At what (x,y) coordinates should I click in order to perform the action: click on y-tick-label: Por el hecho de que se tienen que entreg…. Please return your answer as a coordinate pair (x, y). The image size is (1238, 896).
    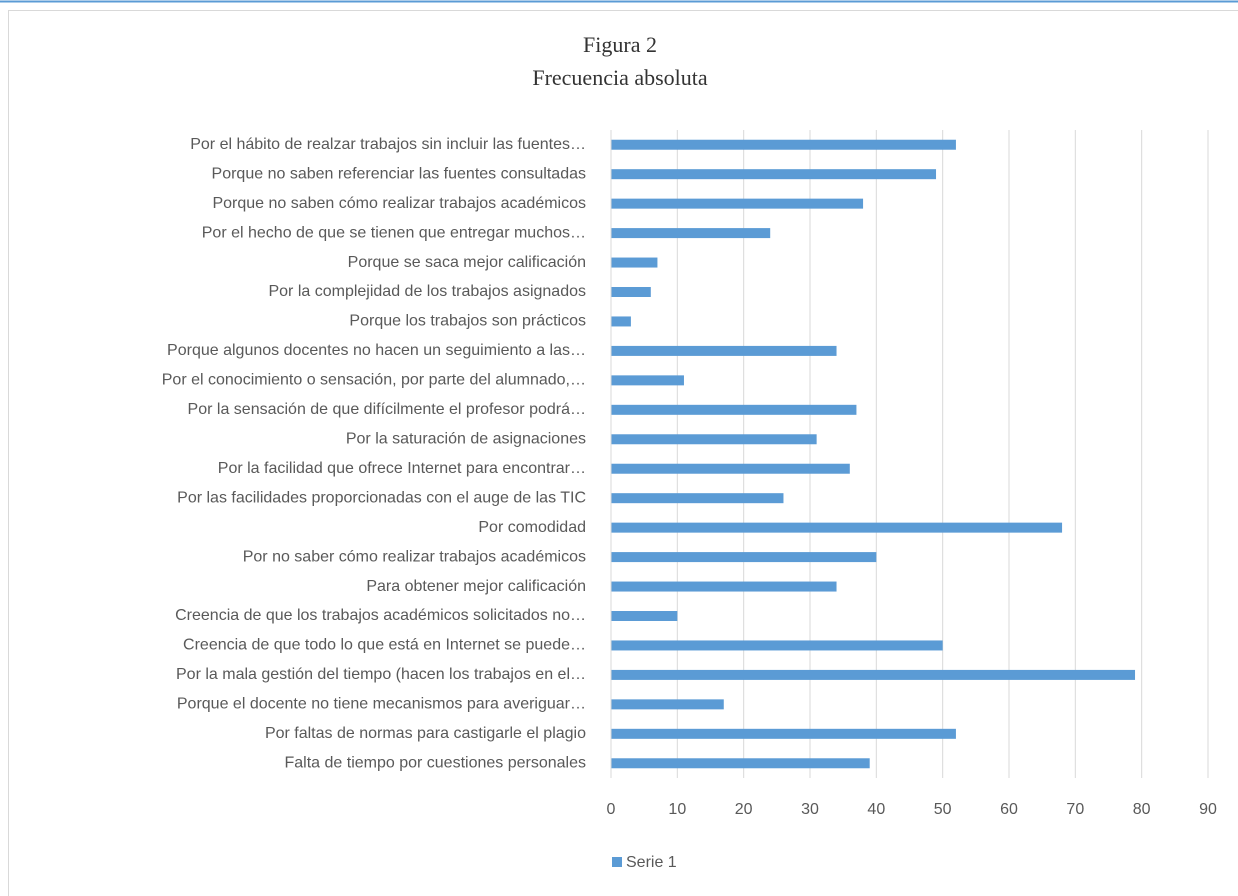
    Looking at the image, I should click on (394, 232).